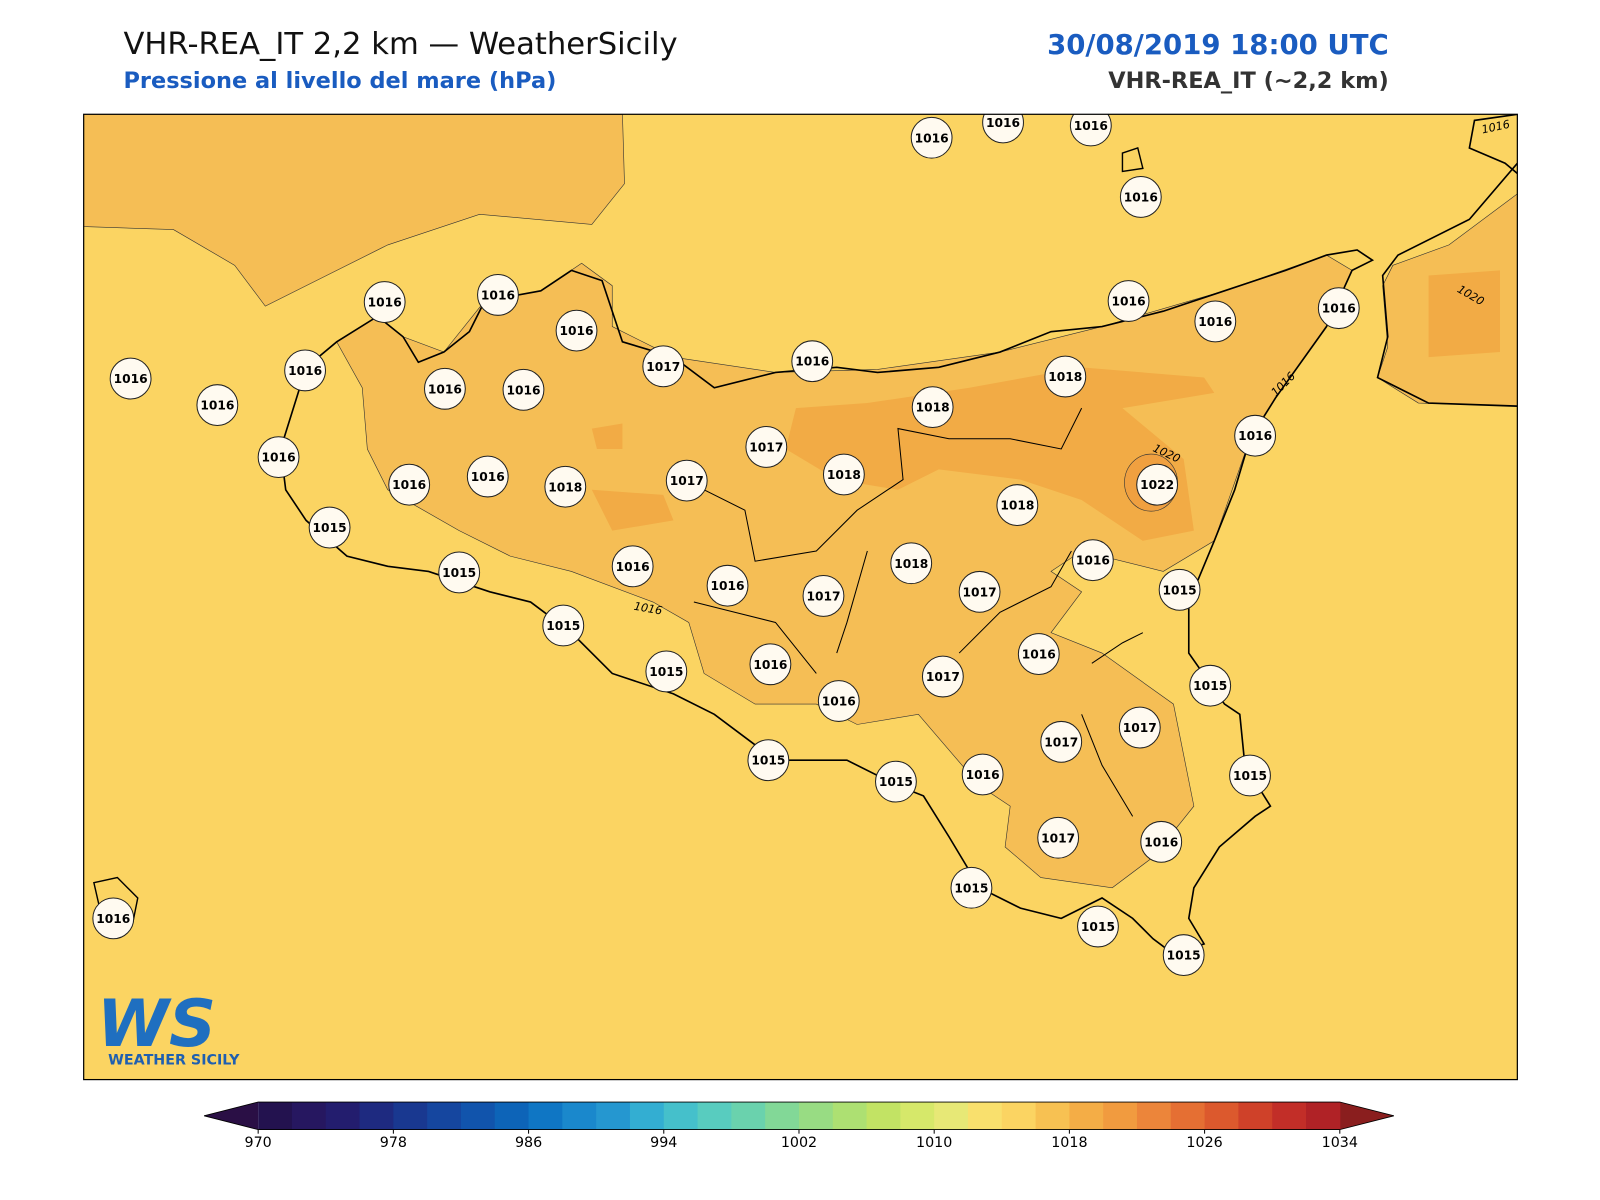 This screenshot has height=1200, width=1600. What do you see at coordinates (903, 454) in the screenshot?
I see `pressure-area-high` at bounding box center [903, 454].